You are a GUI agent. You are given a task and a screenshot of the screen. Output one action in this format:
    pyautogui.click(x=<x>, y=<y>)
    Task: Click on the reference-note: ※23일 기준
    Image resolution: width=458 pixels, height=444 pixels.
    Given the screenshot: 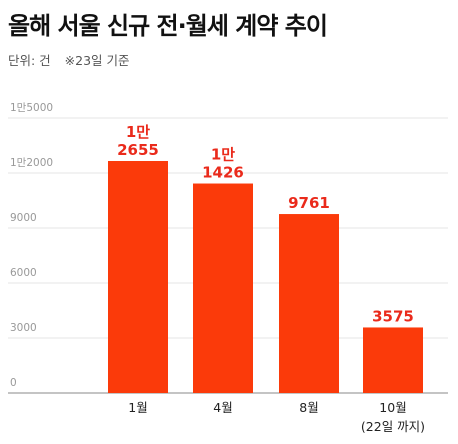 What is the action you would take?
    pyautogui.click(x=97, y=60)
    